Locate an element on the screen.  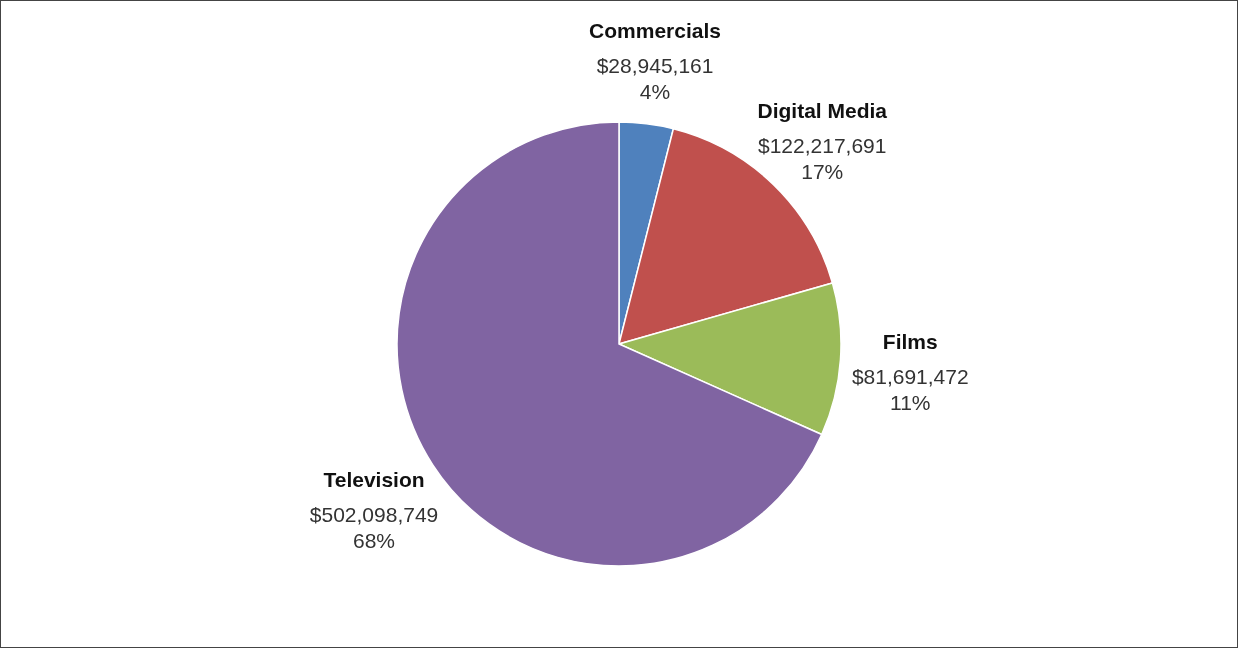
data-label: $81,691,472 11% is located at coordinates (910, 389).